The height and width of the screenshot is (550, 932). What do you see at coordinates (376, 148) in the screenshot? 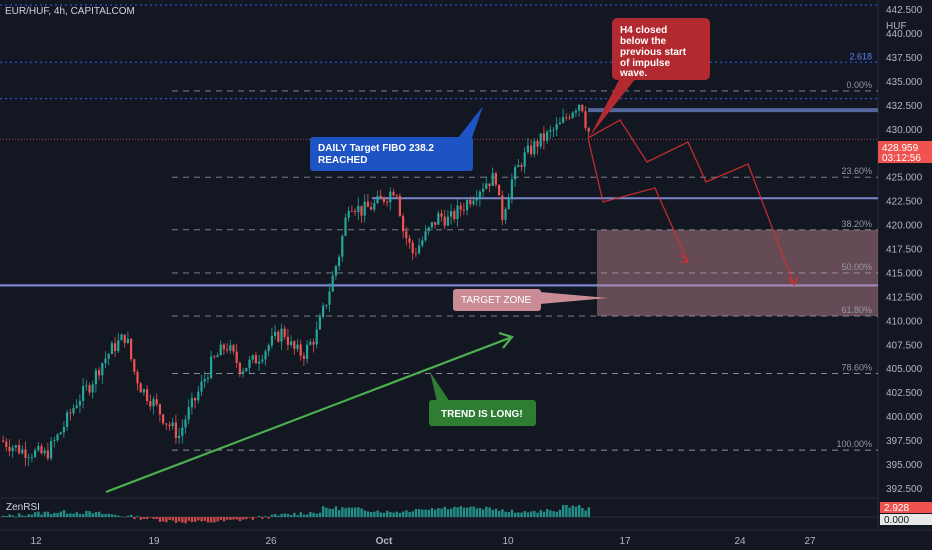
I see `daily-target-line-1: DAILY Target FIBO 238.2` at bounding box center [376, 148].